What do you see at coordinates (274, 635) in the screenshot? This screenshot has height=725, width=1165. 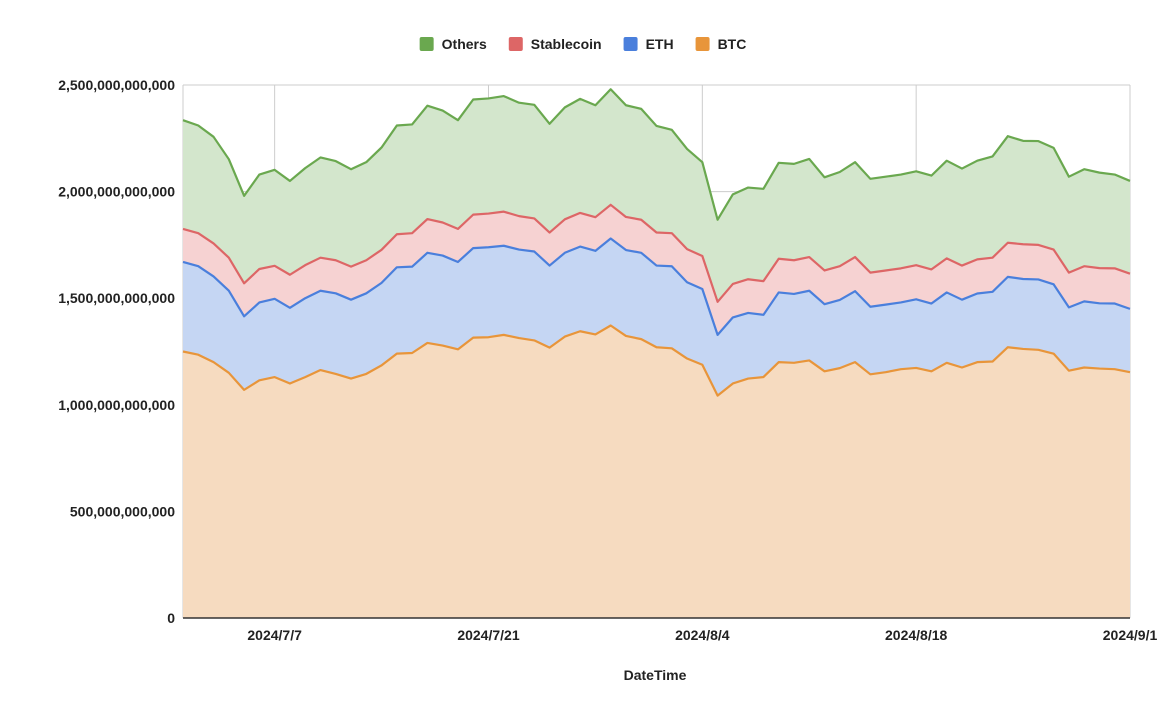 I see `x-tick-label: 2024/7/7` at bounding box center [274, 635].